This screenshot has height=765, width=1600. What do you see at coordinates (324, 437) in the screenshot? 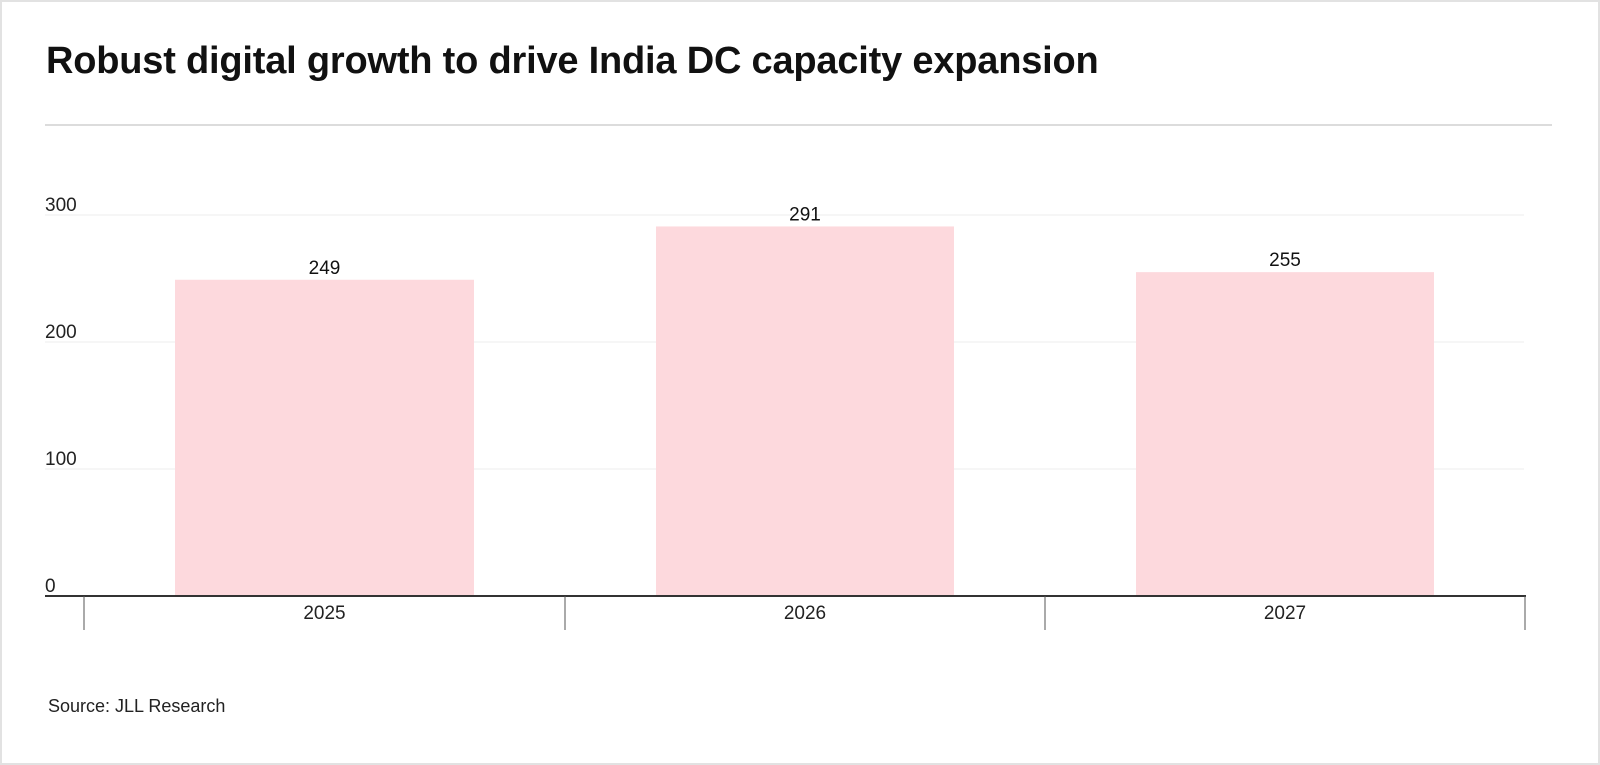
I see `bar-2025` at bounding box center [324, 437].